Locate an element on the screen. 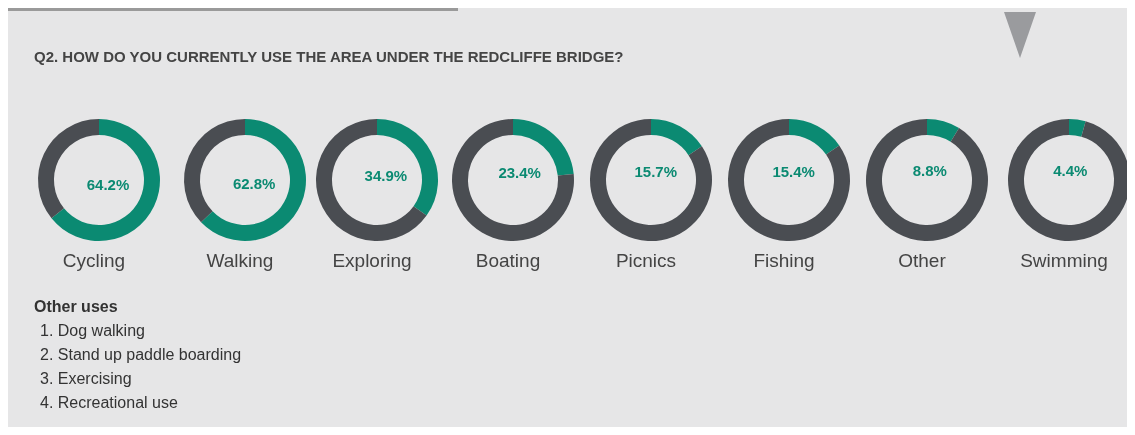  text: Swimming is located at coordinates (1064, 261).